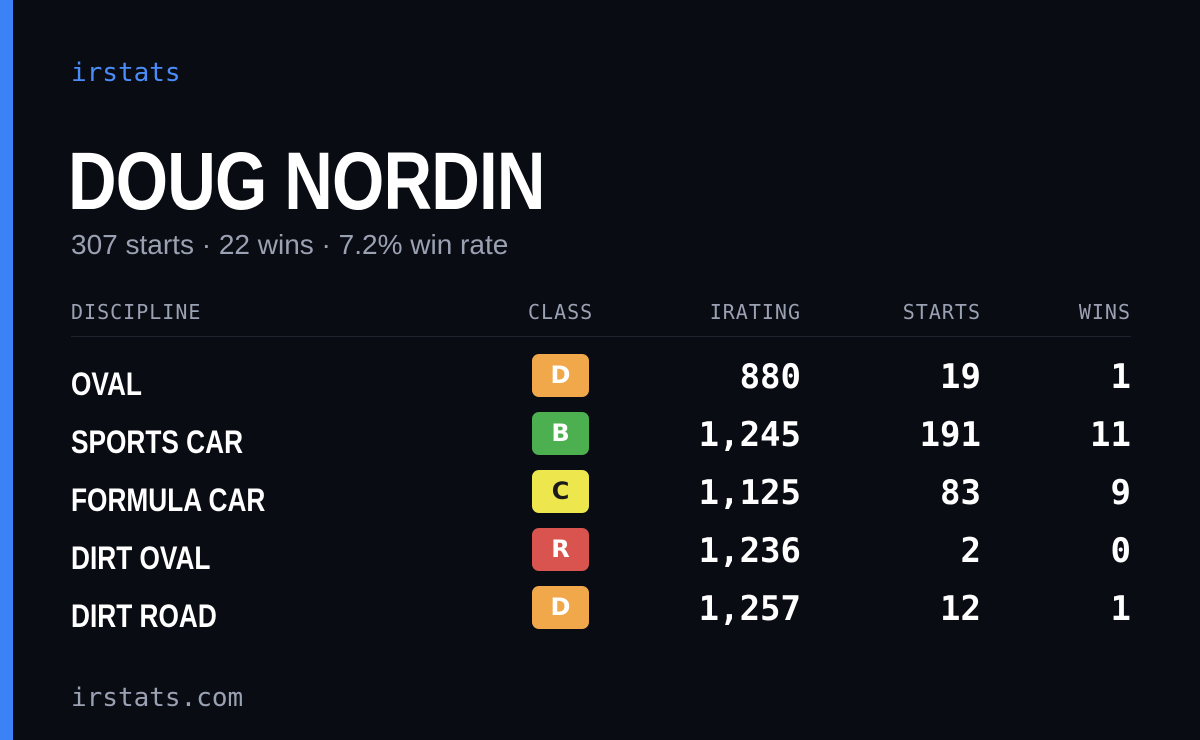  What do you see at coordinates (157, 698) in the screenshot?
I see `footer-url: irstats.com` at bounding box center [157, 698].